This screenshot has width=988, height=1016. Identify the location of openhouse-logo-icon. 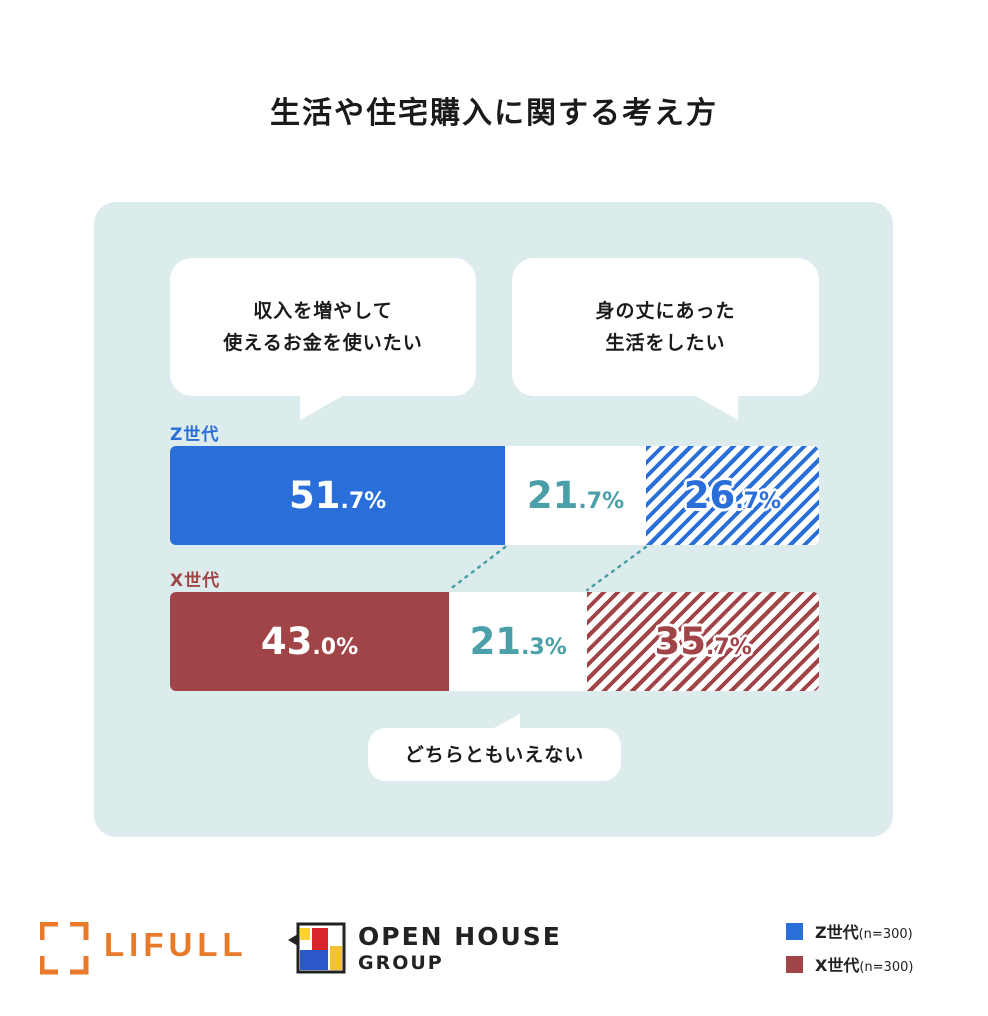
(317, 948).